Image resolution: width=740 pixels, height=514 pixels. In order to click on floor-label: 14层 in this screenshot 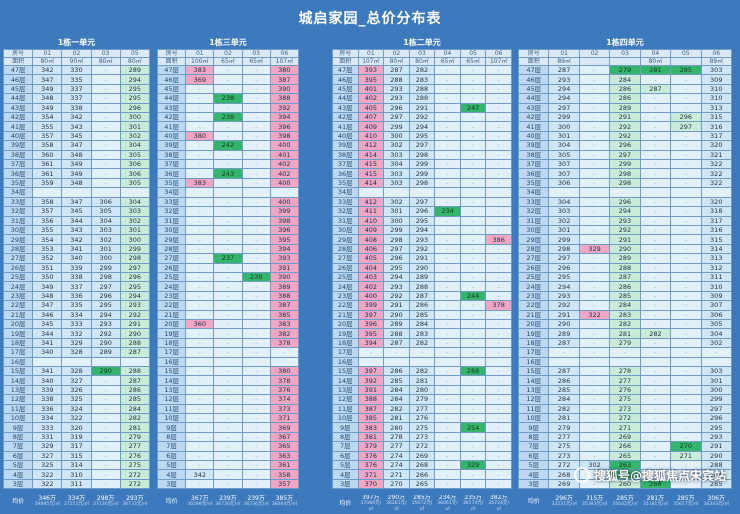, I will do `click(345, 380)`.